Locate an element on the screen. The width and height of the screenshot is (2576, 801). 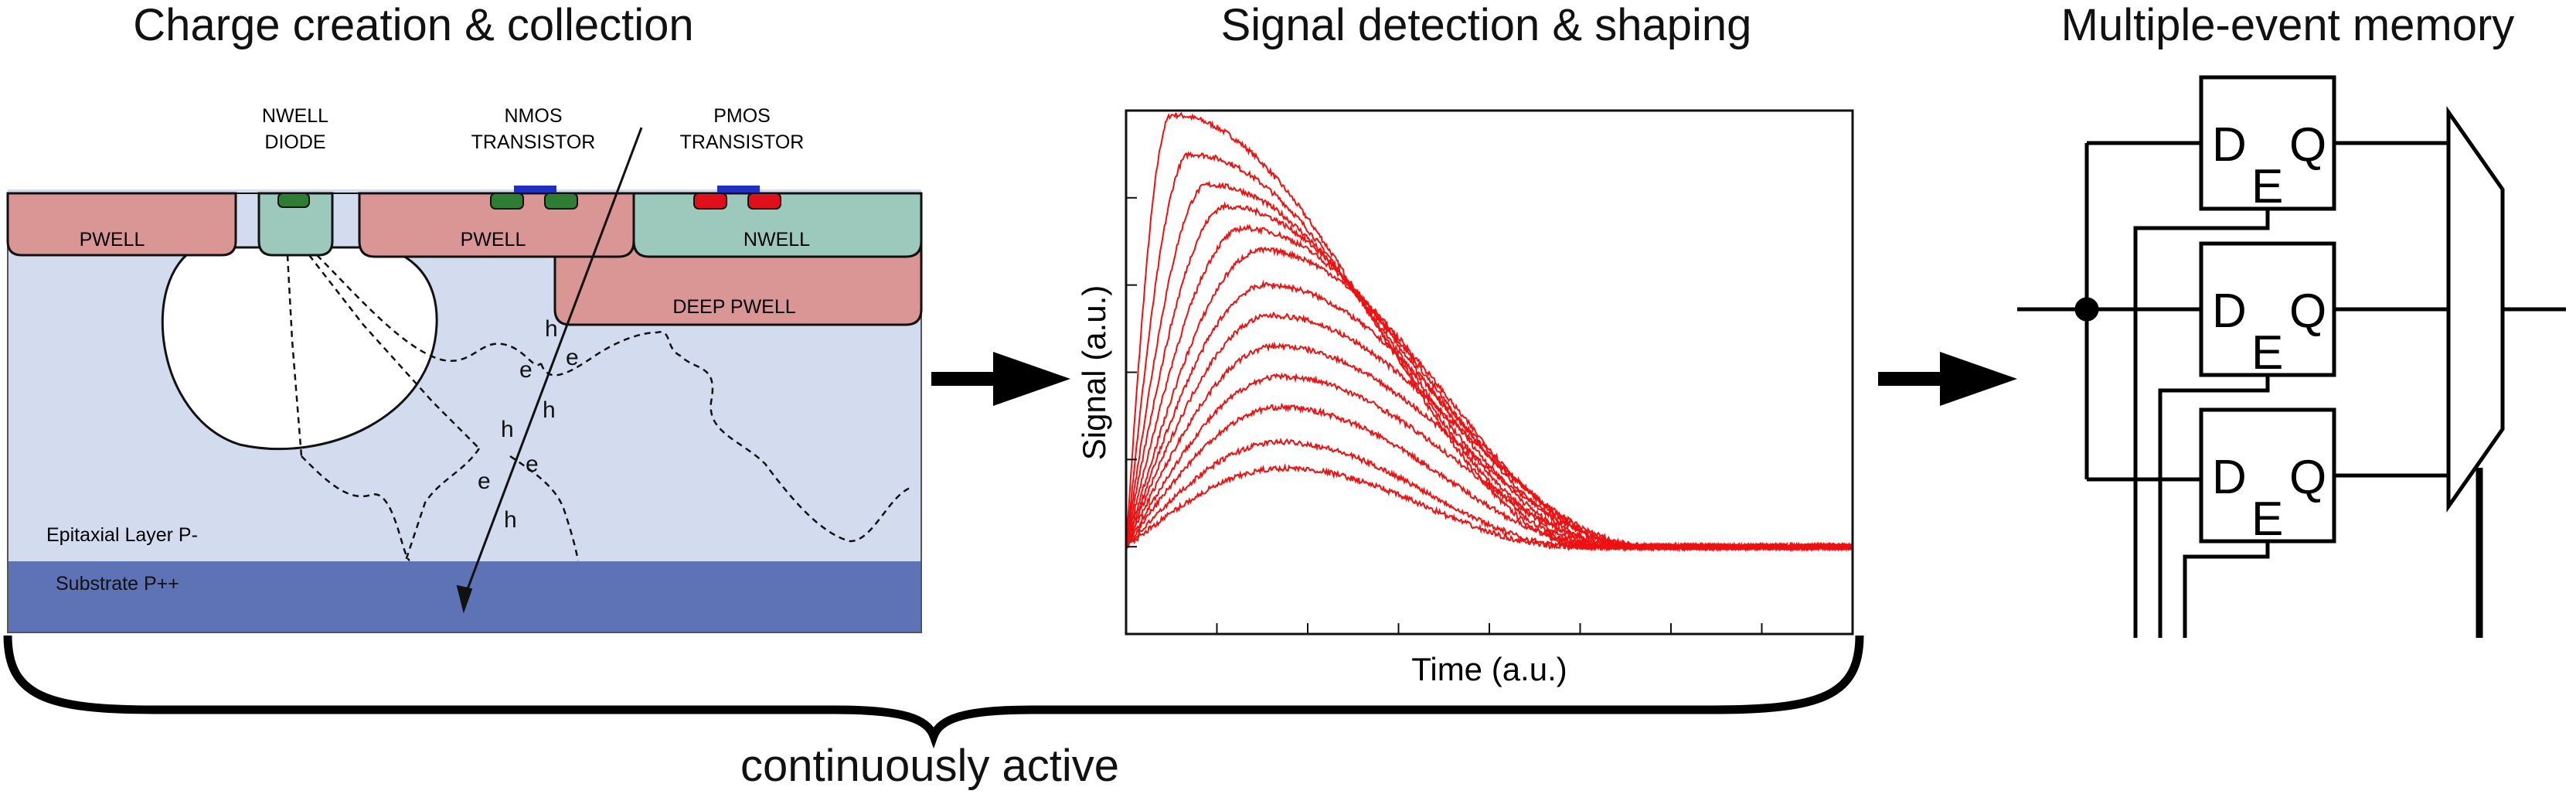
label-epitaxial: Epitaxial Layer P- is located at coordinates (122, 535).